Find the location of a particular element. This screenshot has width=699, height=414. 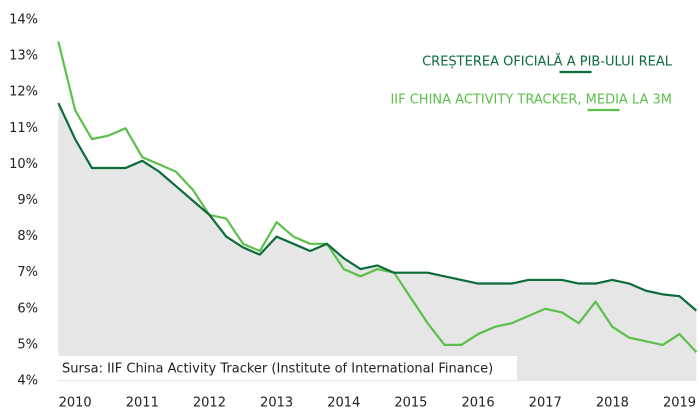

y-tick-label: 11% is located at coordinates (23, 128).